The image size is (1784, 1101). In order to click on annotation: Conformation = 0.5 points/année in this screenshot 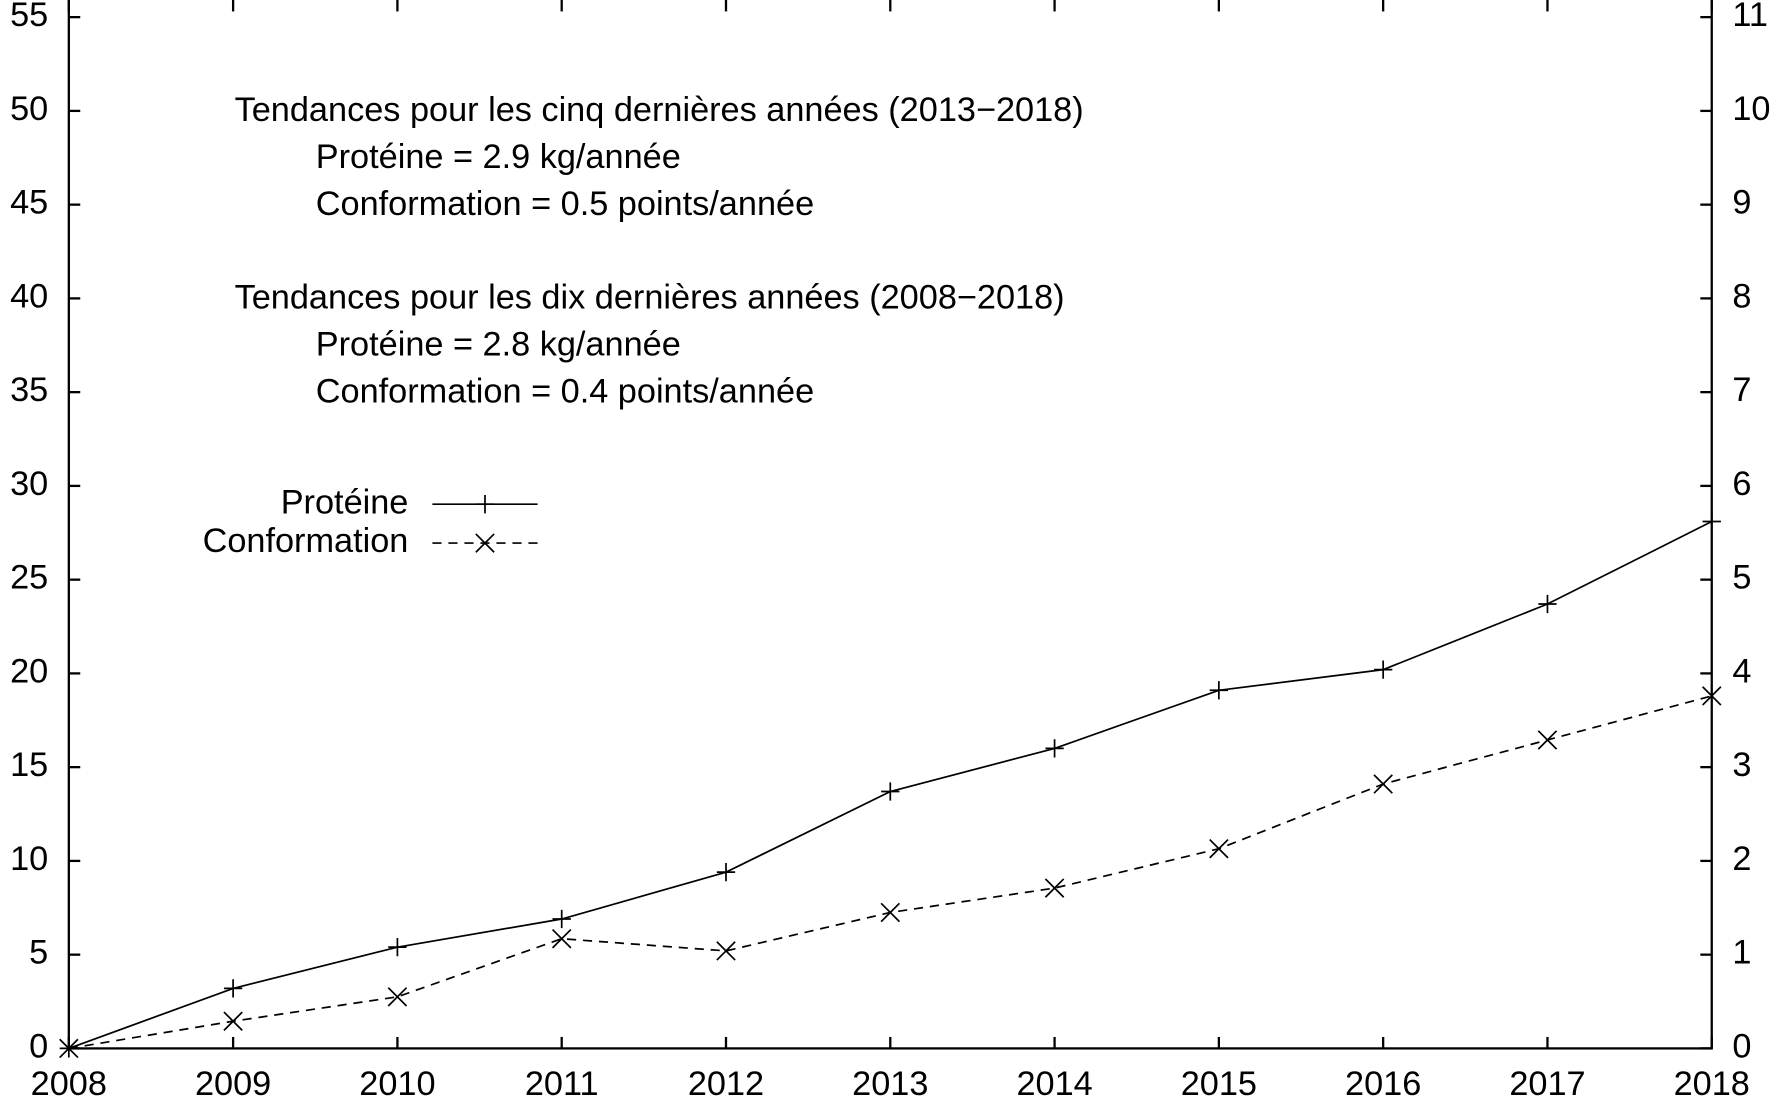, I will do `click(565, 204)`.